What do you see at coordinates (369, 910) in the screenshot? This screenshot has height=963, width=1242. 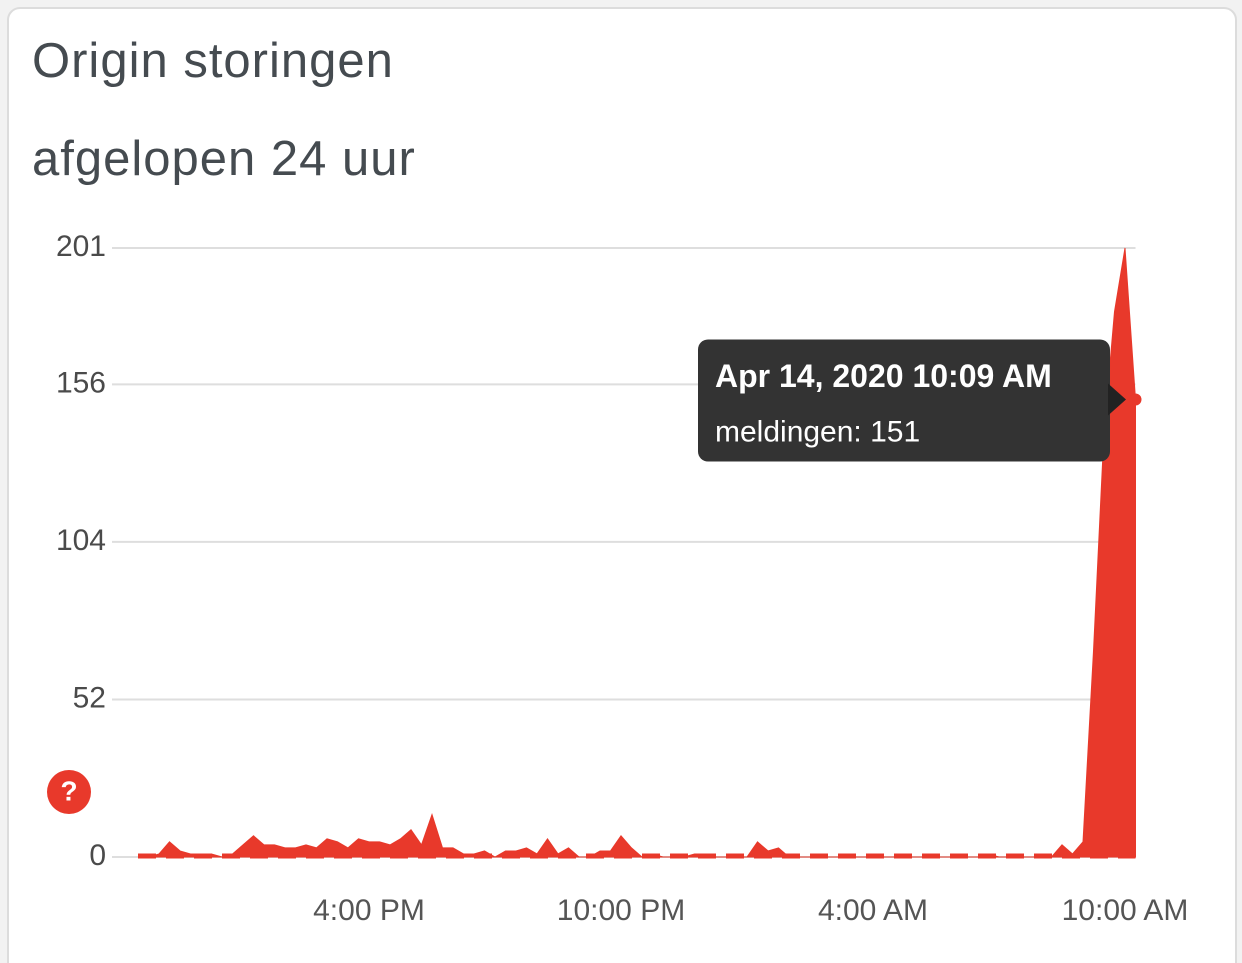 I see `x-tick-label: 4:00 PM` at bounding box center [369, 910].